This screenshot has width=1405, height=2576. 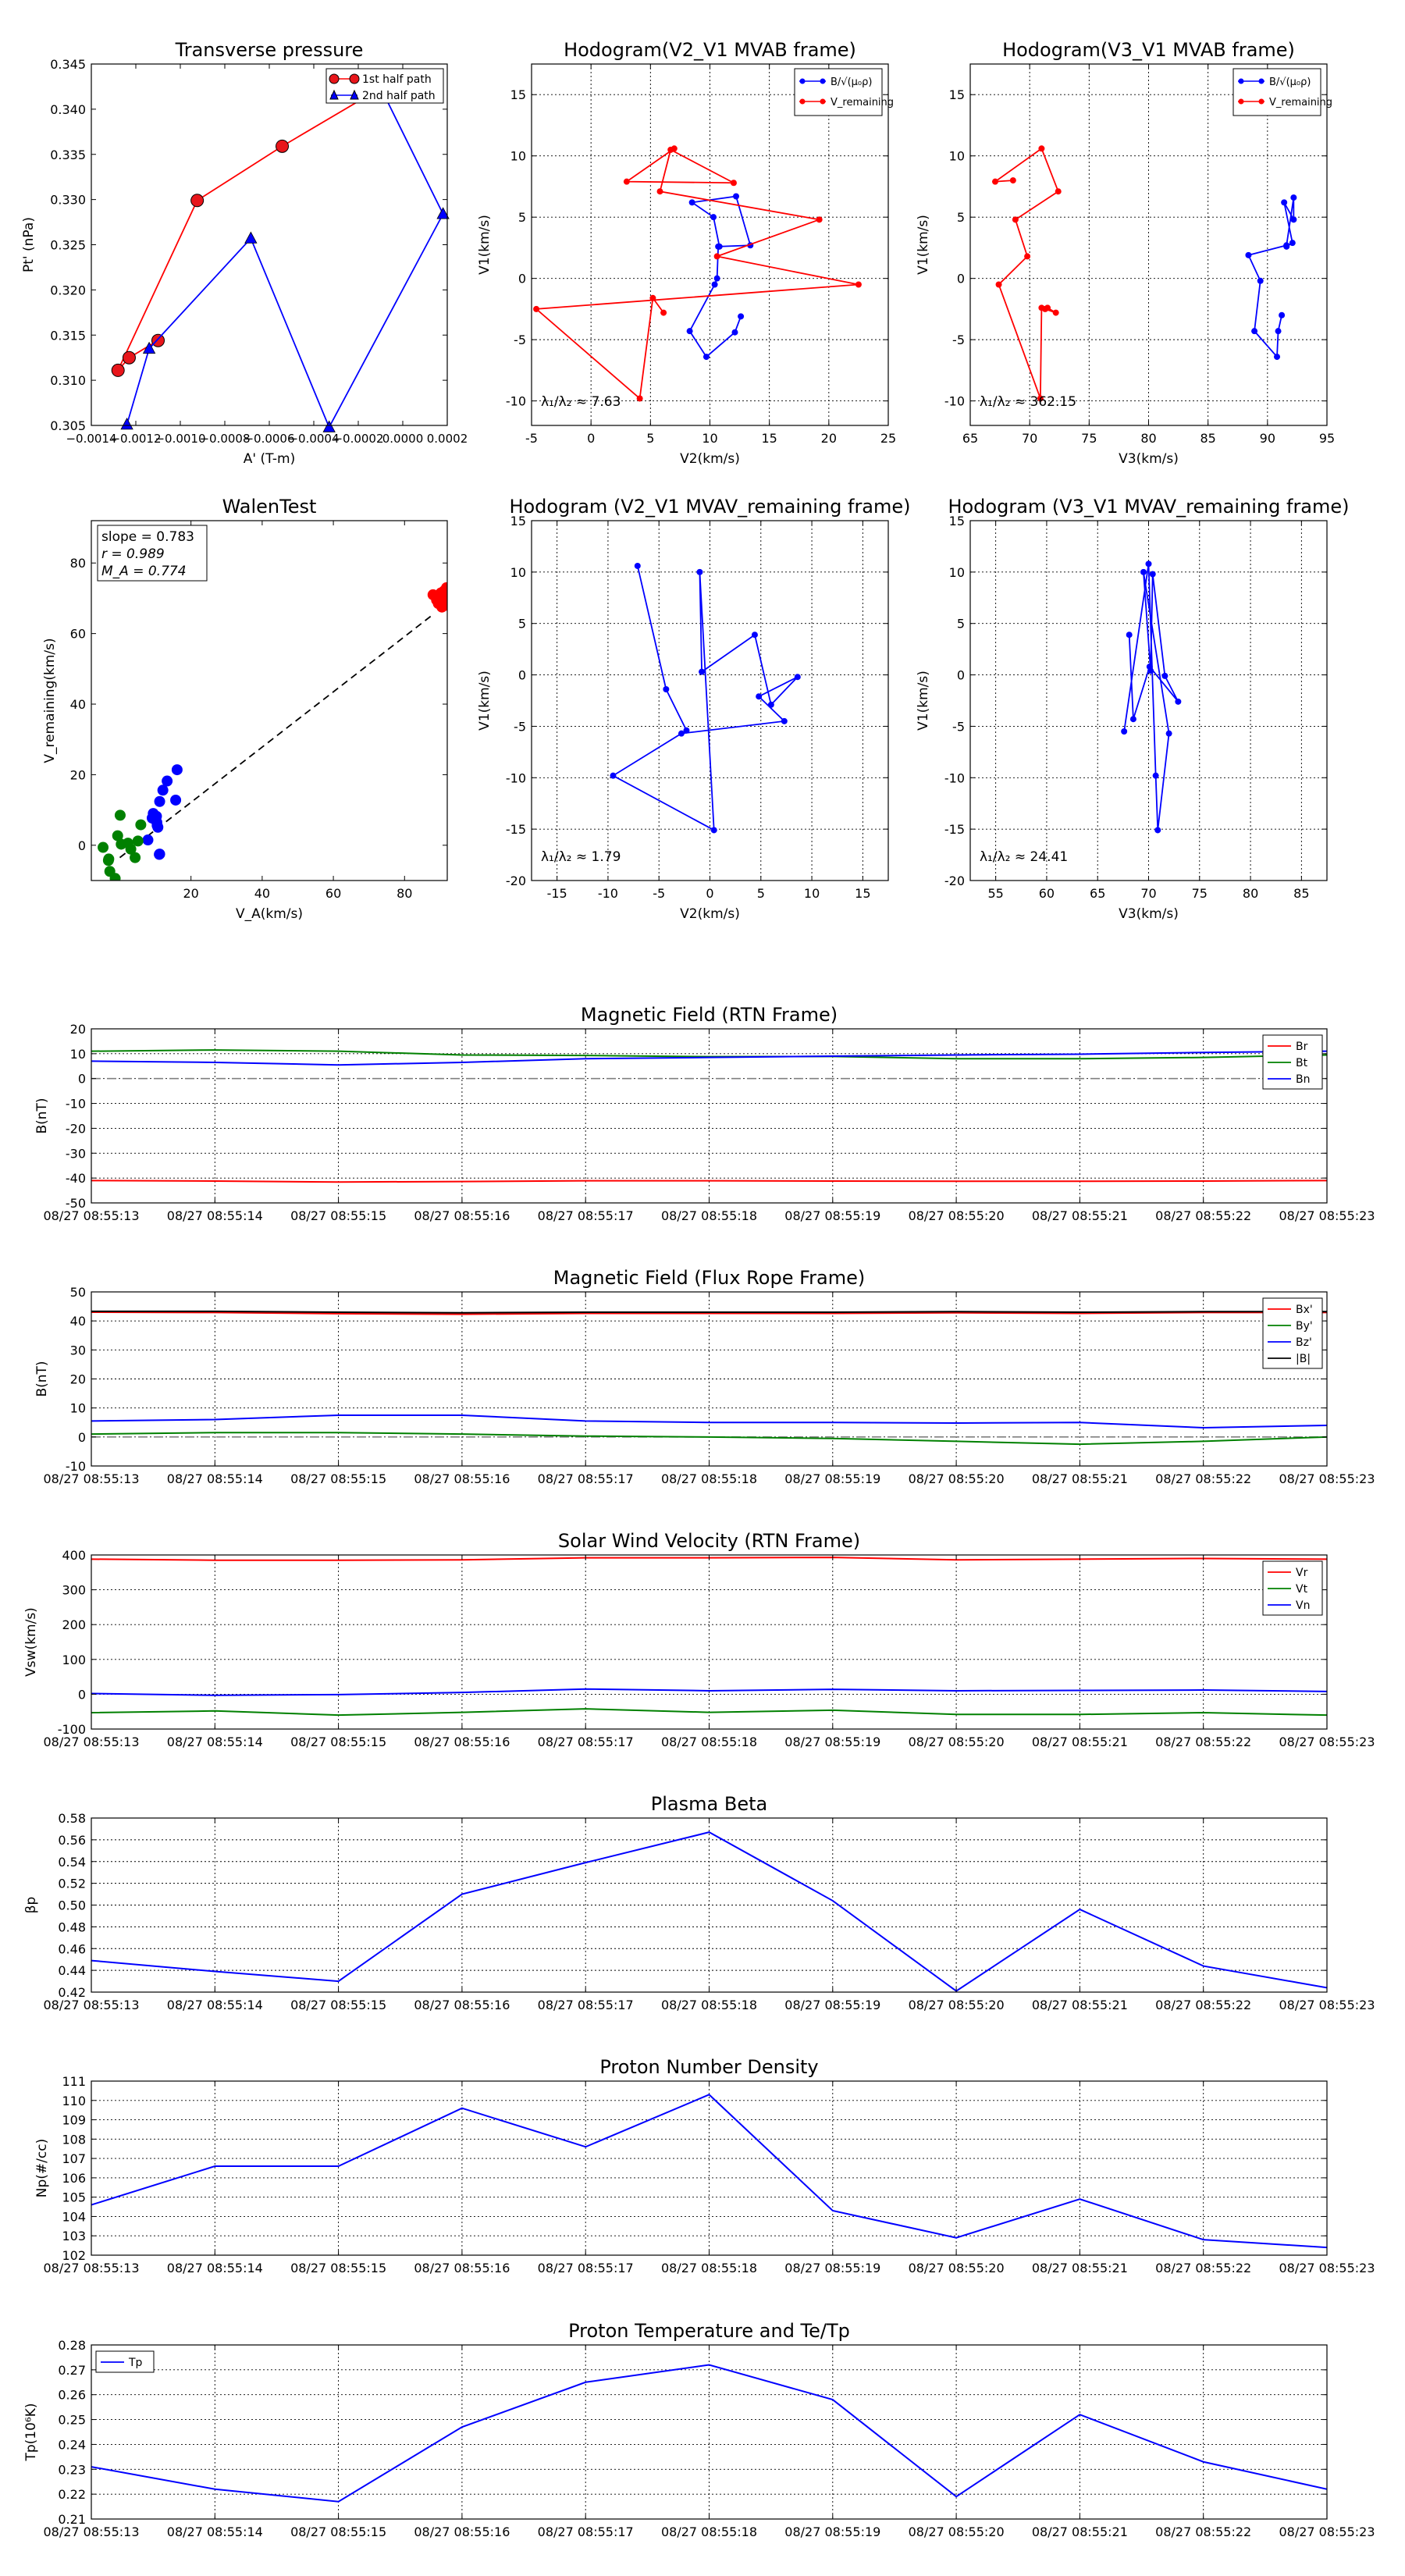 I want to click on x-axis-label: V3(km/s), so click(x=1149, y=914).